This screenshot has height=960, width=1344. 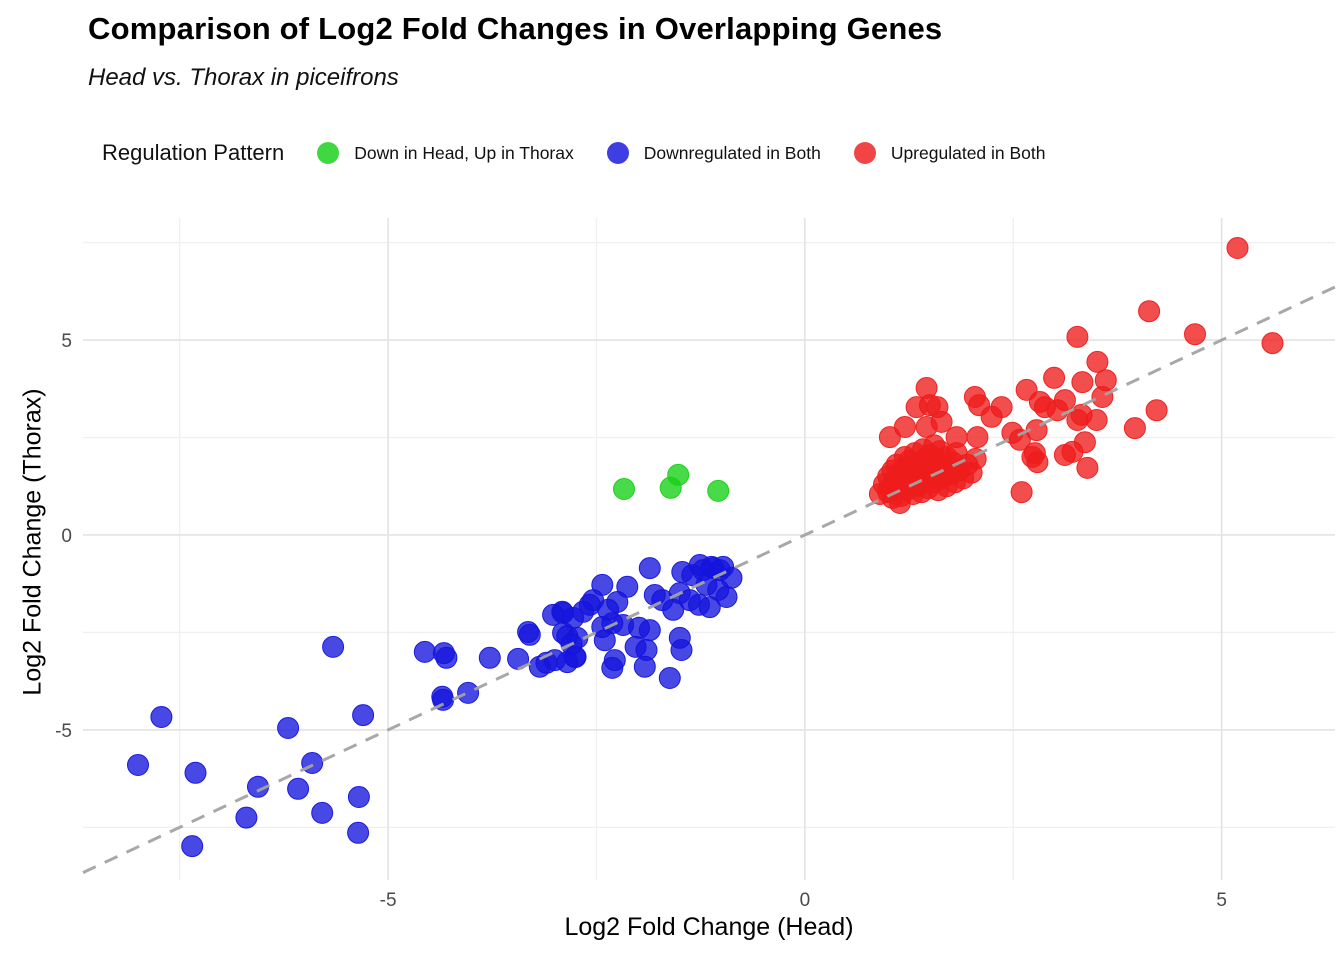 What do you see at coordinates (243, 77) in the screenshot?
I see `chart-subtitle: Head vs. Thorax in piceifrons` at bounding box center [243, 77].